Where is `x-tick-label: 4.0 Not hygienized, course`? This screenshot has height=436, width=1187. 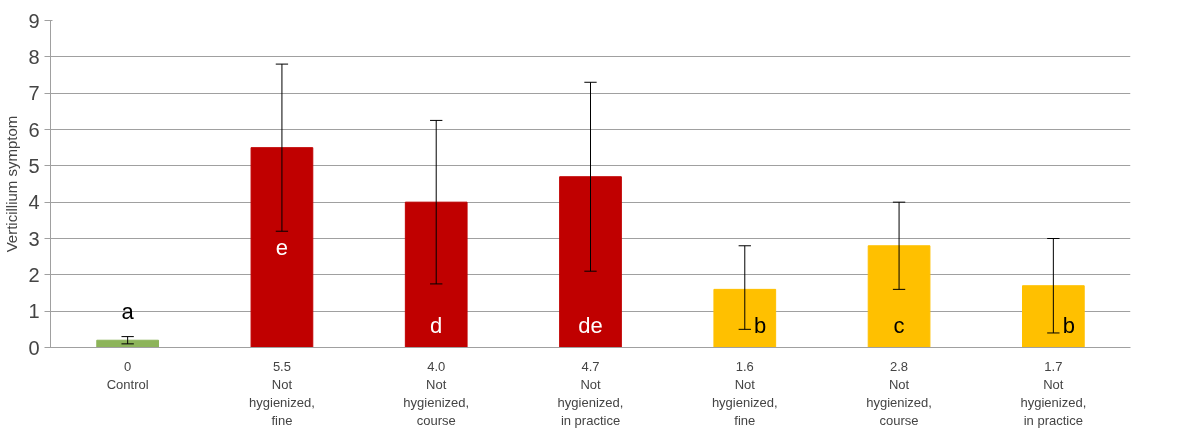
x-tick-label: 4.0 Not hygienized, course is located at coordinates (436, 393).